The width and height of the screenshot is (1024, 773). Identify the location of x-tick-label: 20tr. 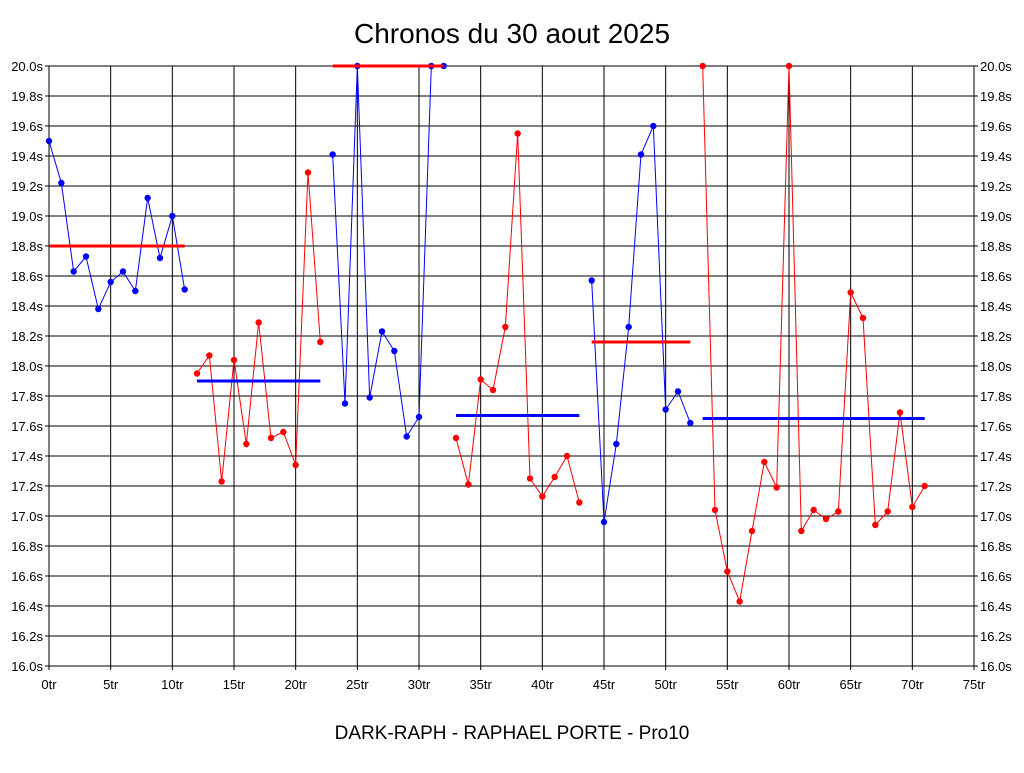
(295, 684).